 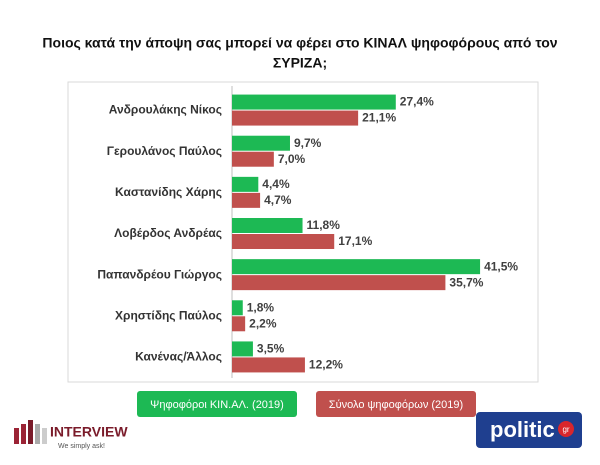 I want to click on politic-logo: politic gr, so click(x=529, y=430).